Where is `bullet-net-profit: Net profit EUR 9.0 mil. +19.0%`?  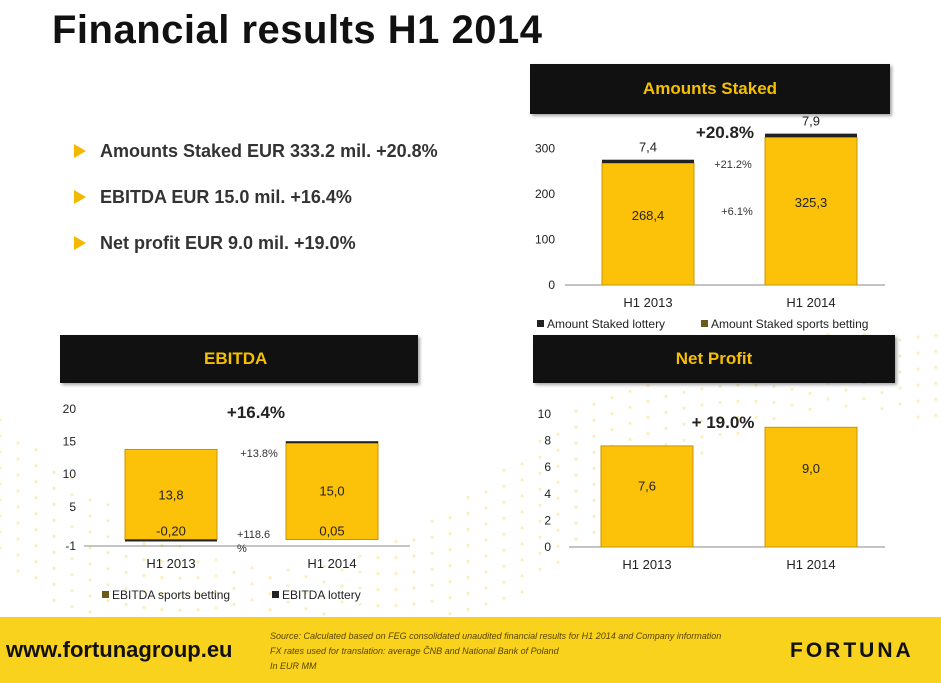
bullet-net-profit: Net profit EUR 9.0 mil. +19.0% is located at coordinates (256, 243).